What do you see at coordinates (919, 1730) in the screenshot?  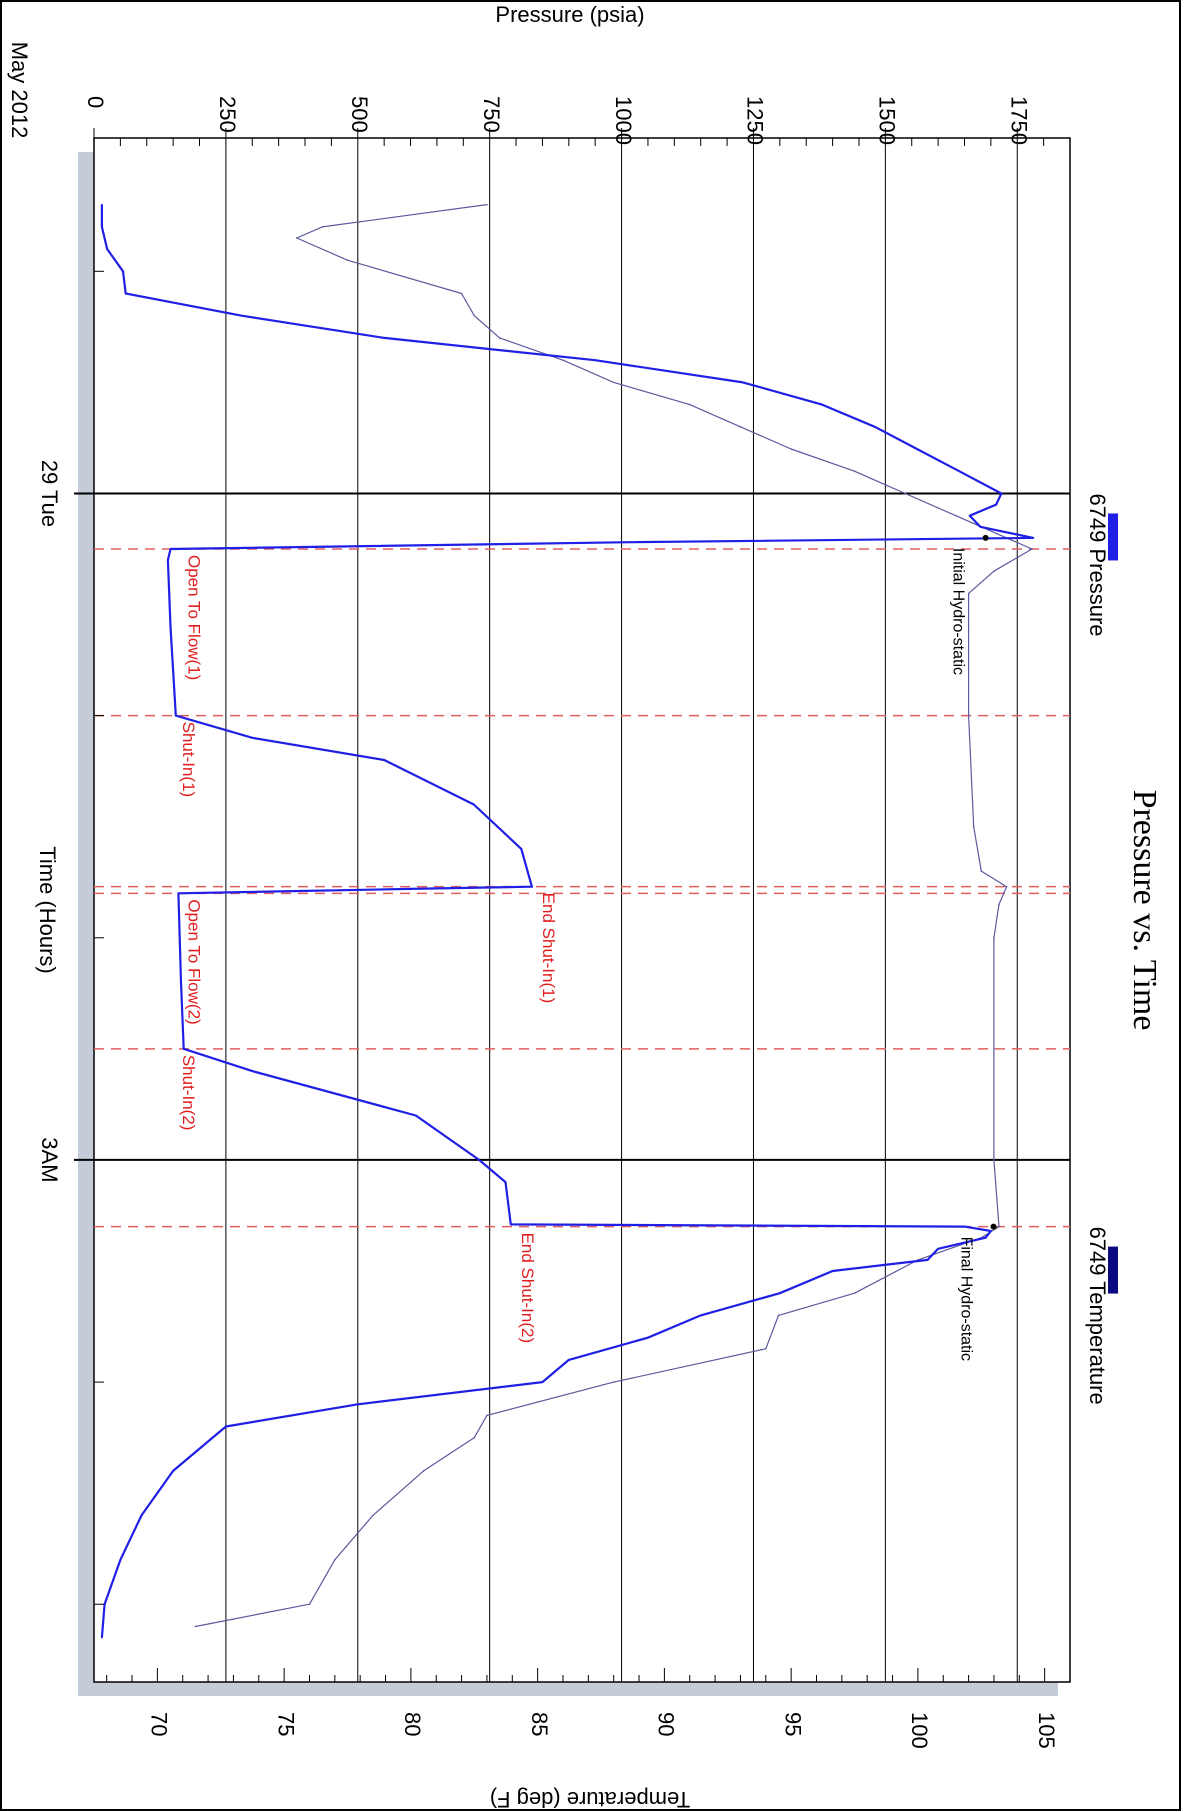 I see `temperature-tick-label: 100` at bounding box center [919, 1730].